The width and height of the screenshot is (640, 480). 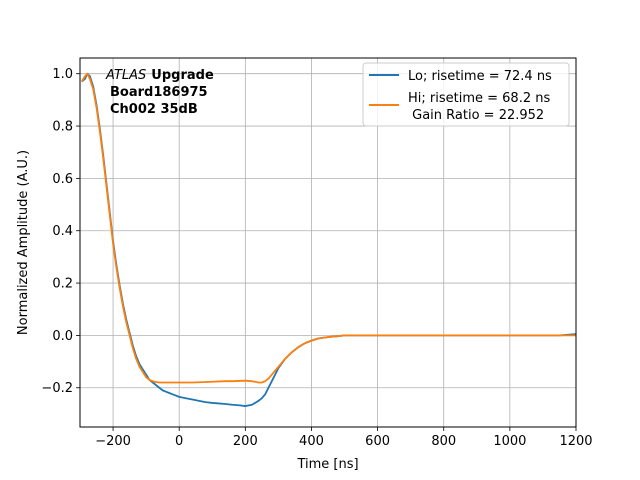 What do you see at coordinates (154, 109) in the screenshot?
I see `annotation-line-3: Ch002 35dB` at bounding box center [154, 109].